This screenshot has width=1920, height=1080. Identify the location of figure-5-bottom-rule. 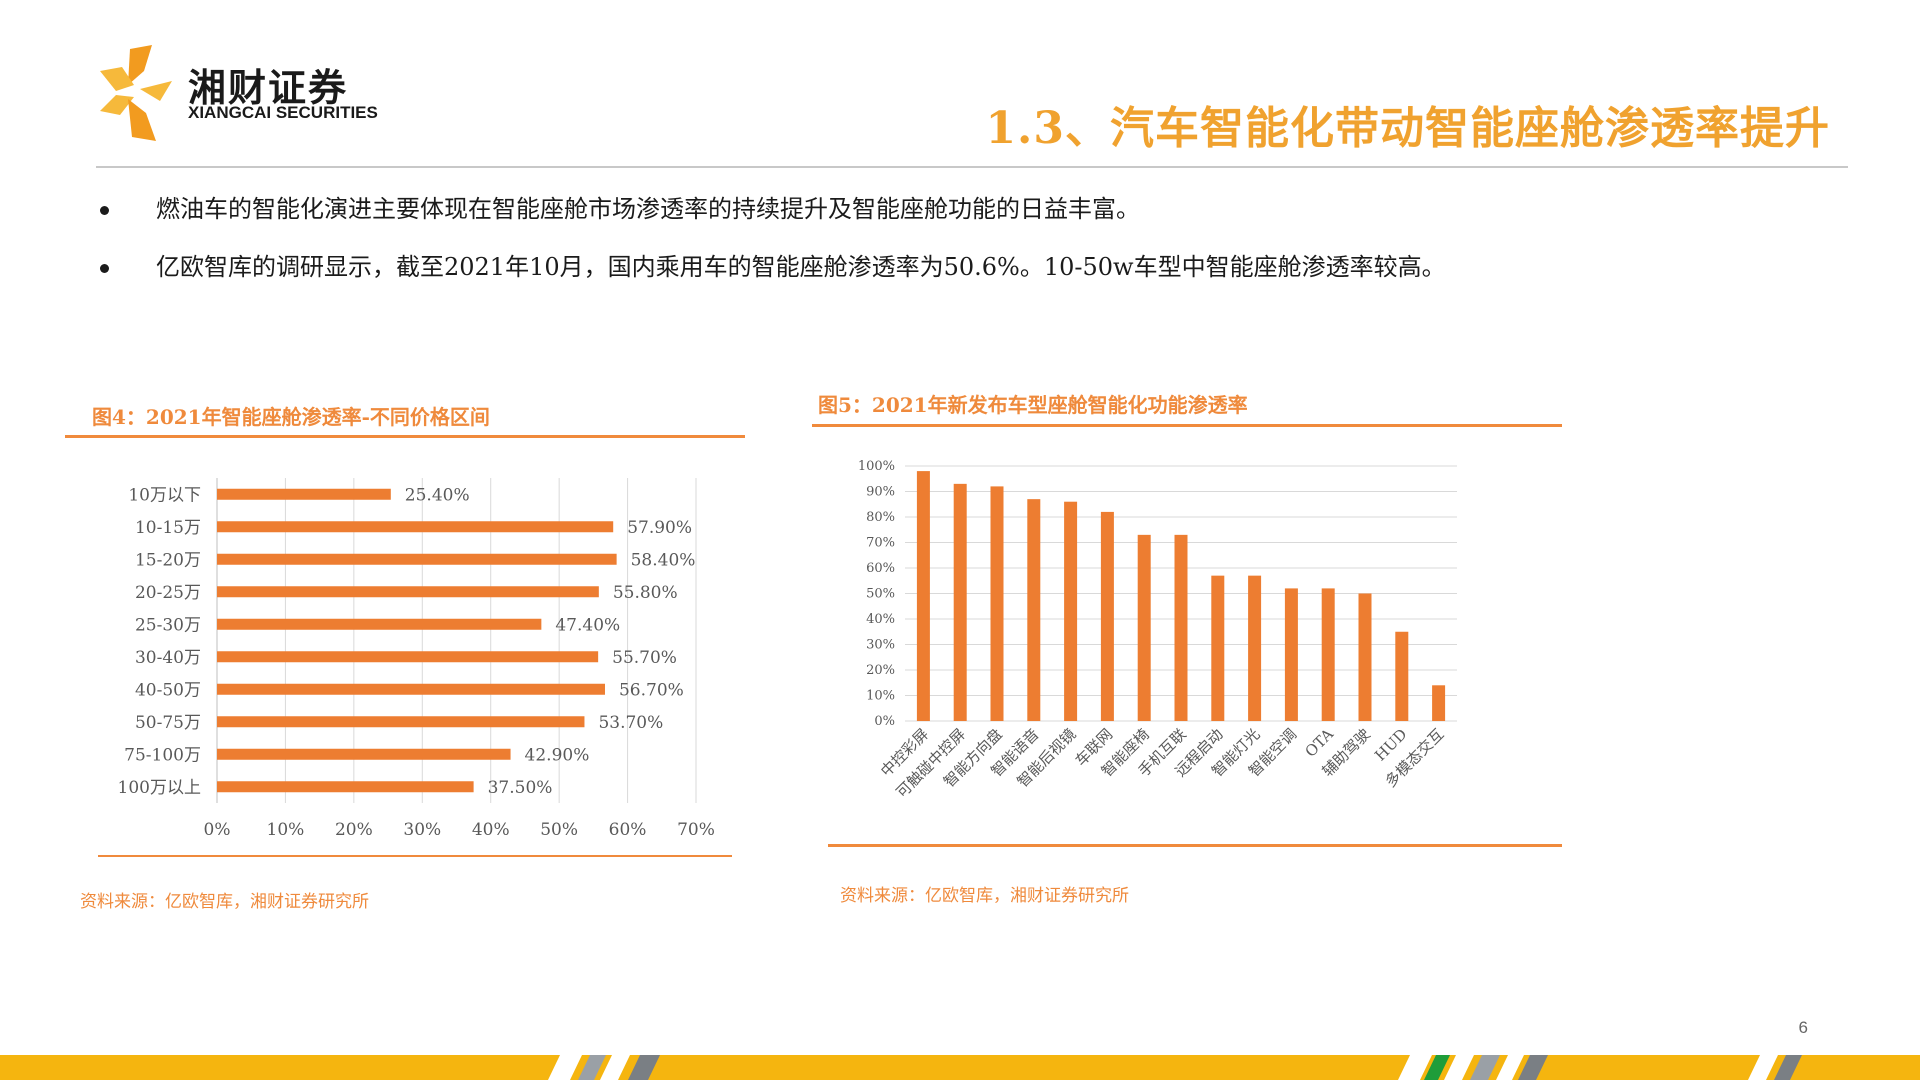
(1195, 845).